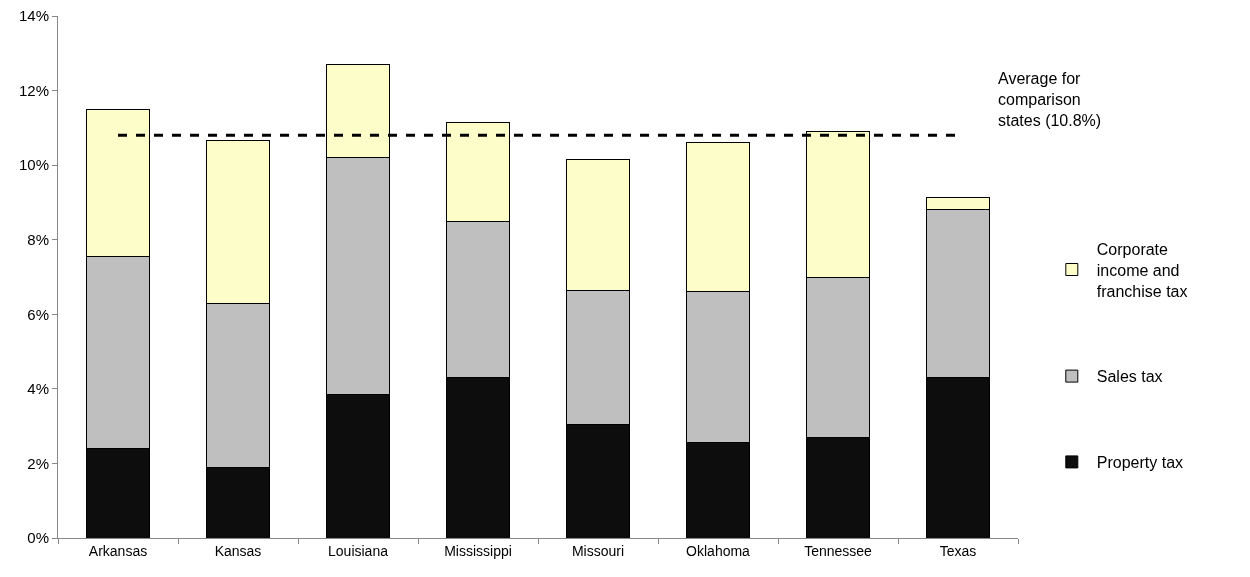 This screenshot has height=577, width=1250. Describe the element at coordinates (478, 550) in the screenshot. I see `x-tick-label: Mississippi` at that location.